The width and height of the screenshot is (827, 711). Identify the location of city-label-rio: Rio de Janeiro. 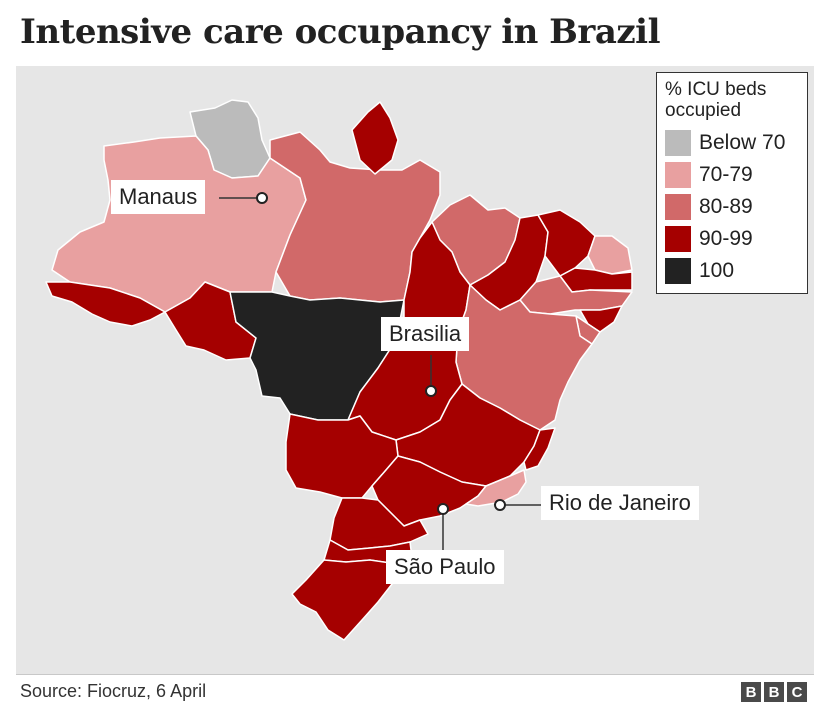
(620, 503).